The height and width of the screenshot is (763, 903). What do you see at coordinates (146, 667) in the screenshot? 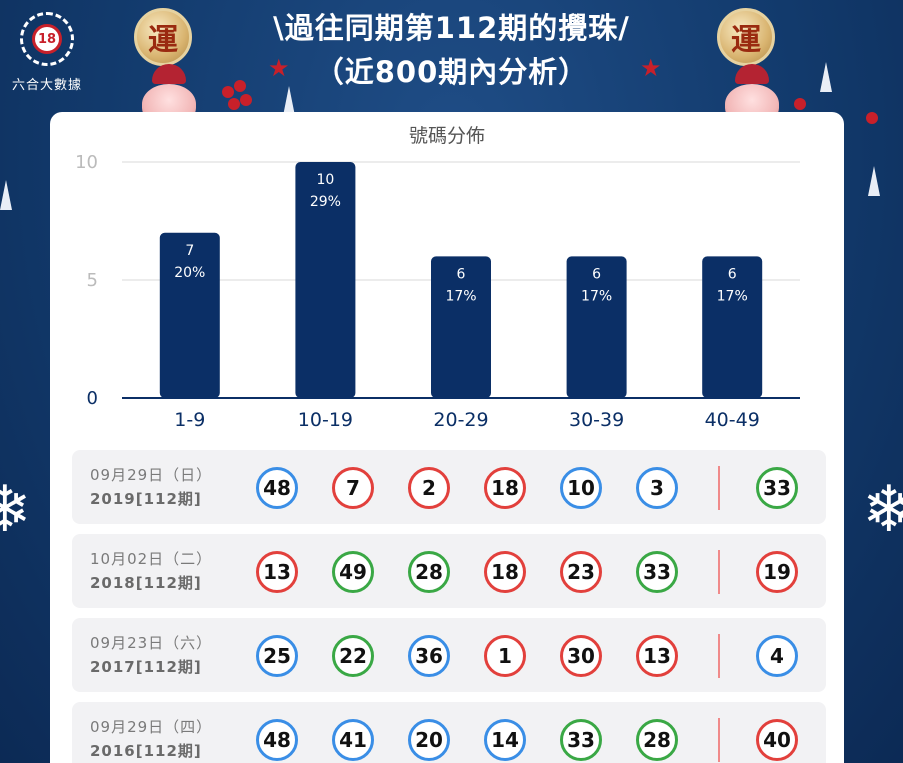
I see `draw-period: 2017[112期]` at bounding box center [146, 667].